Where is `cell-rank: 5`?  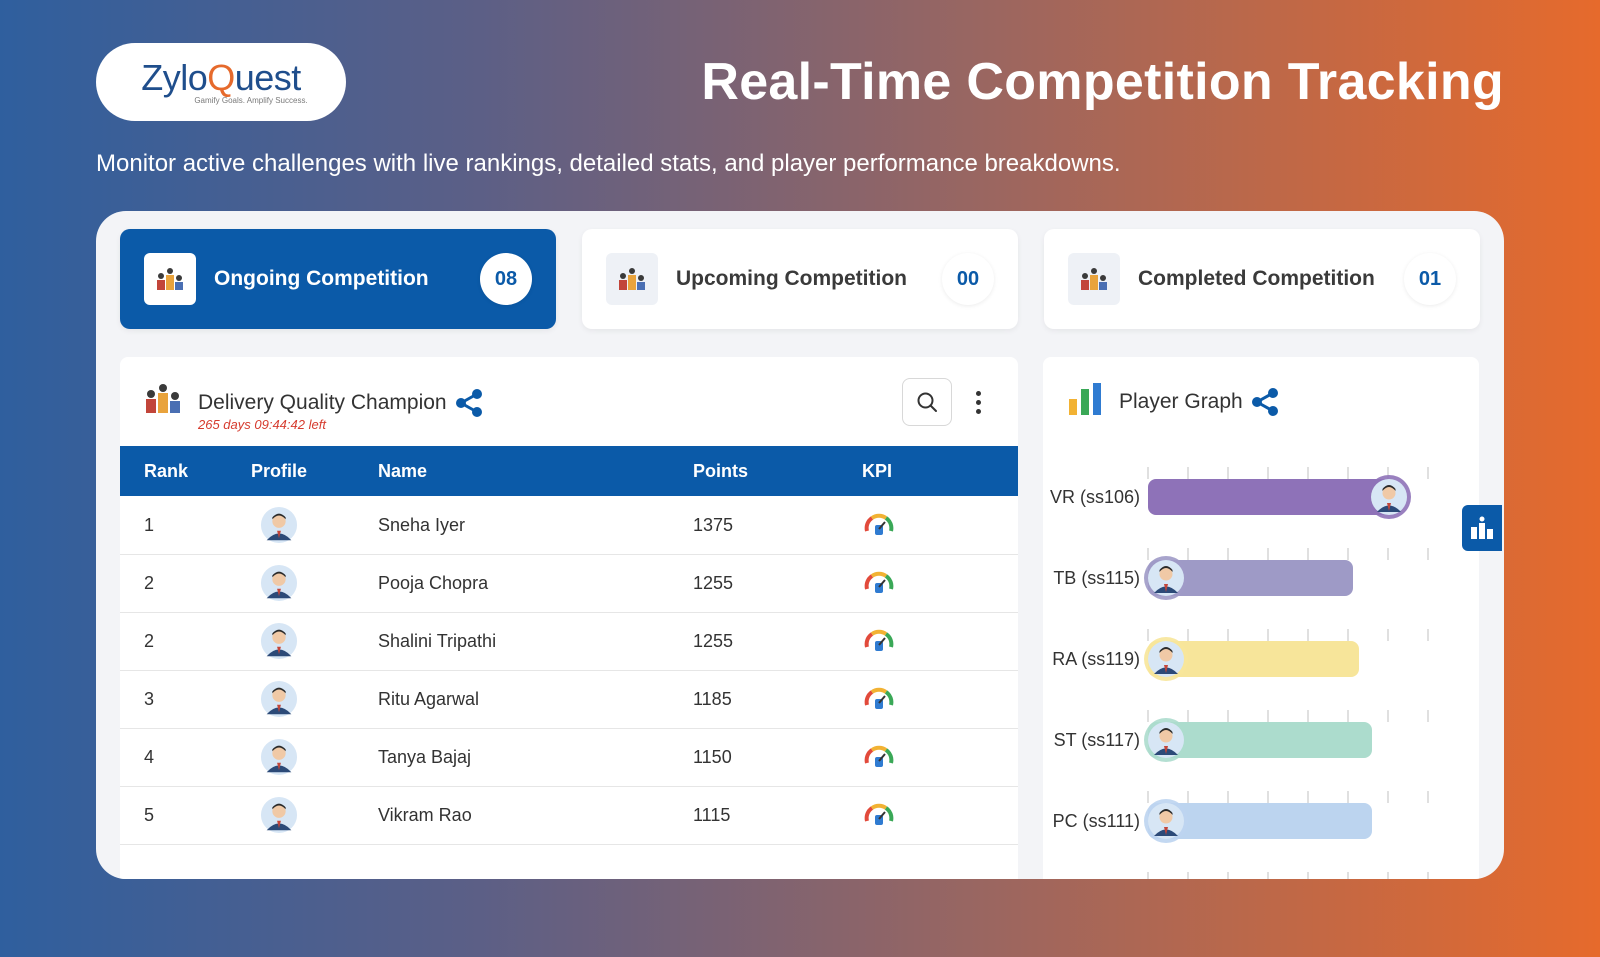
cell-rank: 5 is located at coordinates (149, 815).